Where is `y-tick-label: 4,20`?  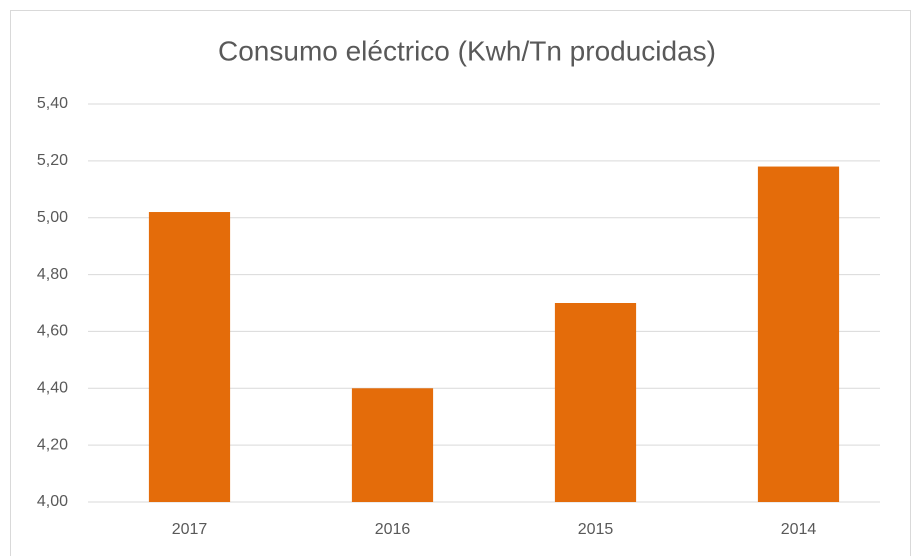
y-tick-label: 4,20 is located at coordinates (52, 444).